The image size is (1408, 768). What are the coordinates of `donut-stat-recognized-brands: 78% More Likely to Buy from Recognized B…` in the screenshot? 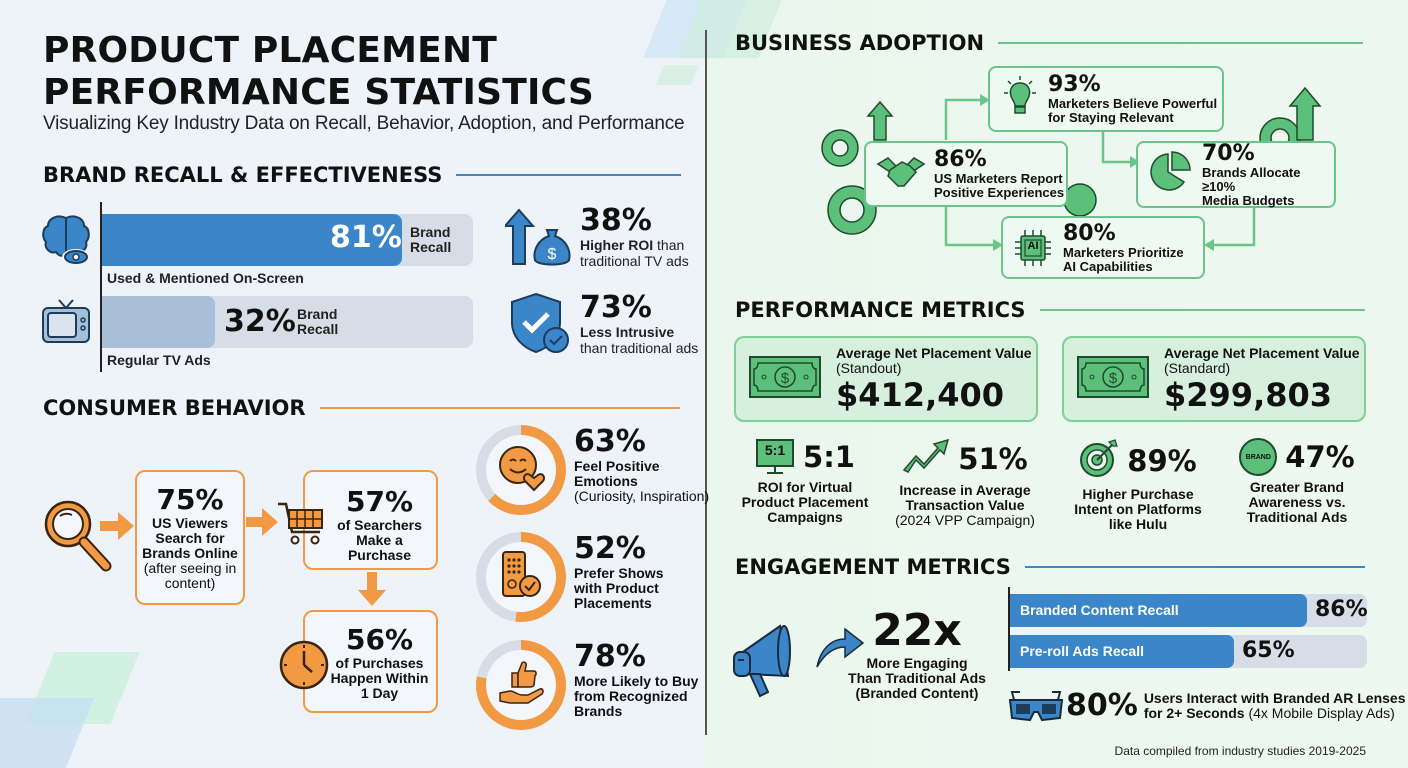 It's located at (587, 685).